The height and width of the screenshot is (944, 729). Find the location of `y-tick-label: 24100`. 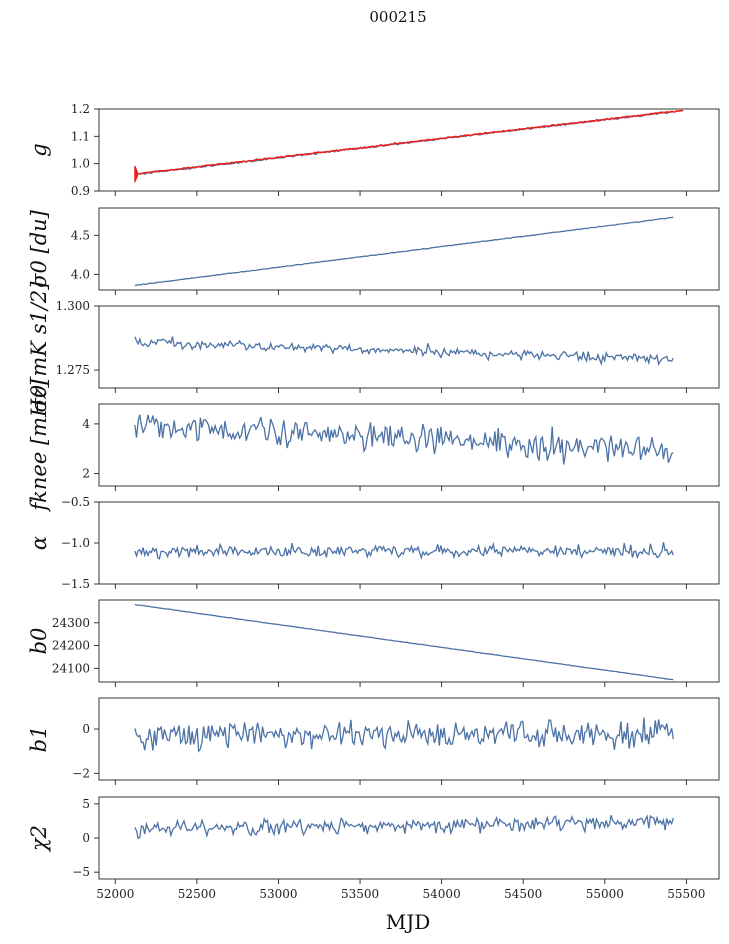

y-tick-label: 24100 is located at coordinates (71, 668).